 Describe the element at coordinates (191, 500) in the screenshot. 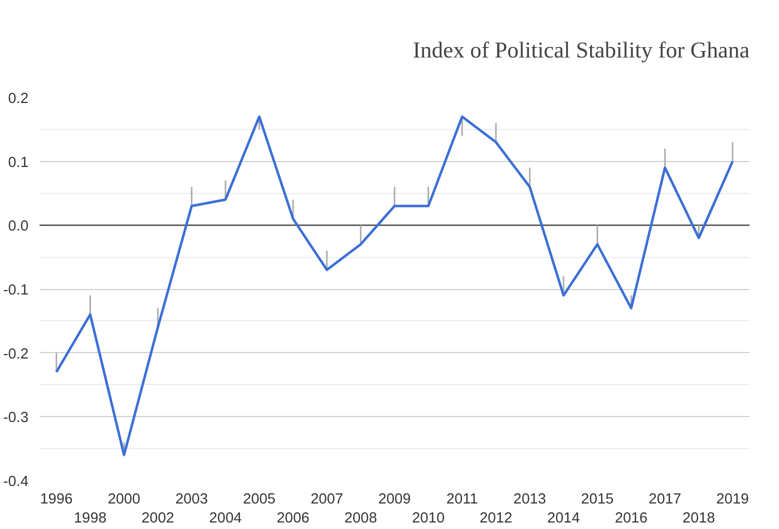

I see `x-tick-label: 2003` at that location.